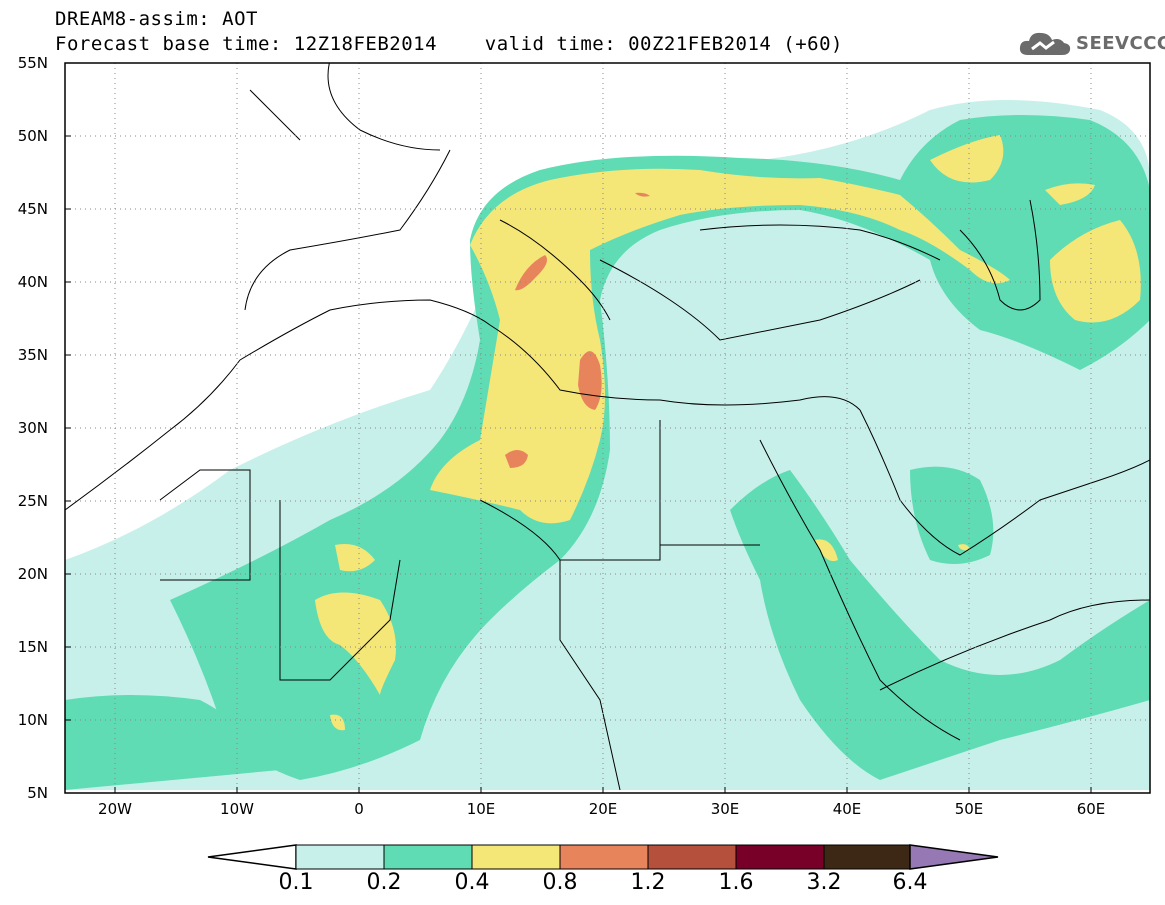  I want to click on lat-label-20n: 20N, so click(32, 574).